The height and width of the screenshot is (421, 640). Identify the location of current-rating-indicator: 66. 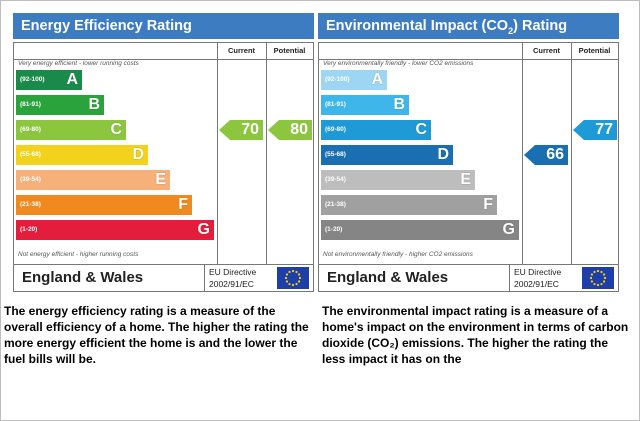
(546, 155).